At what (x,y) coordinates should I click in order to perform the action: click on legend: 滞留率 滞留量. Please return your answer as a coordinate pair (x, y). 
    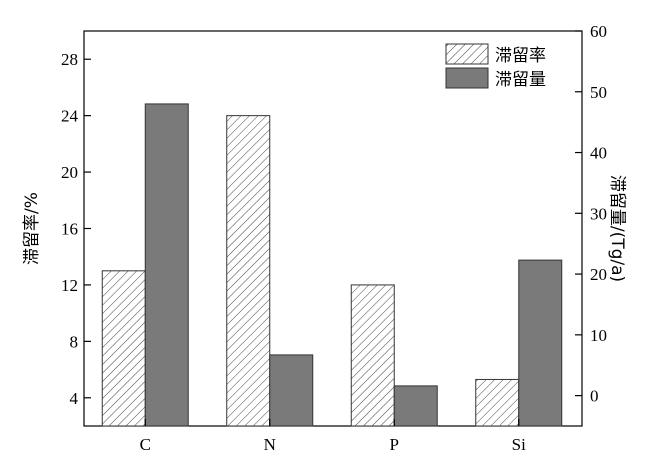
    Looking at the image, I should click on (495, 66).